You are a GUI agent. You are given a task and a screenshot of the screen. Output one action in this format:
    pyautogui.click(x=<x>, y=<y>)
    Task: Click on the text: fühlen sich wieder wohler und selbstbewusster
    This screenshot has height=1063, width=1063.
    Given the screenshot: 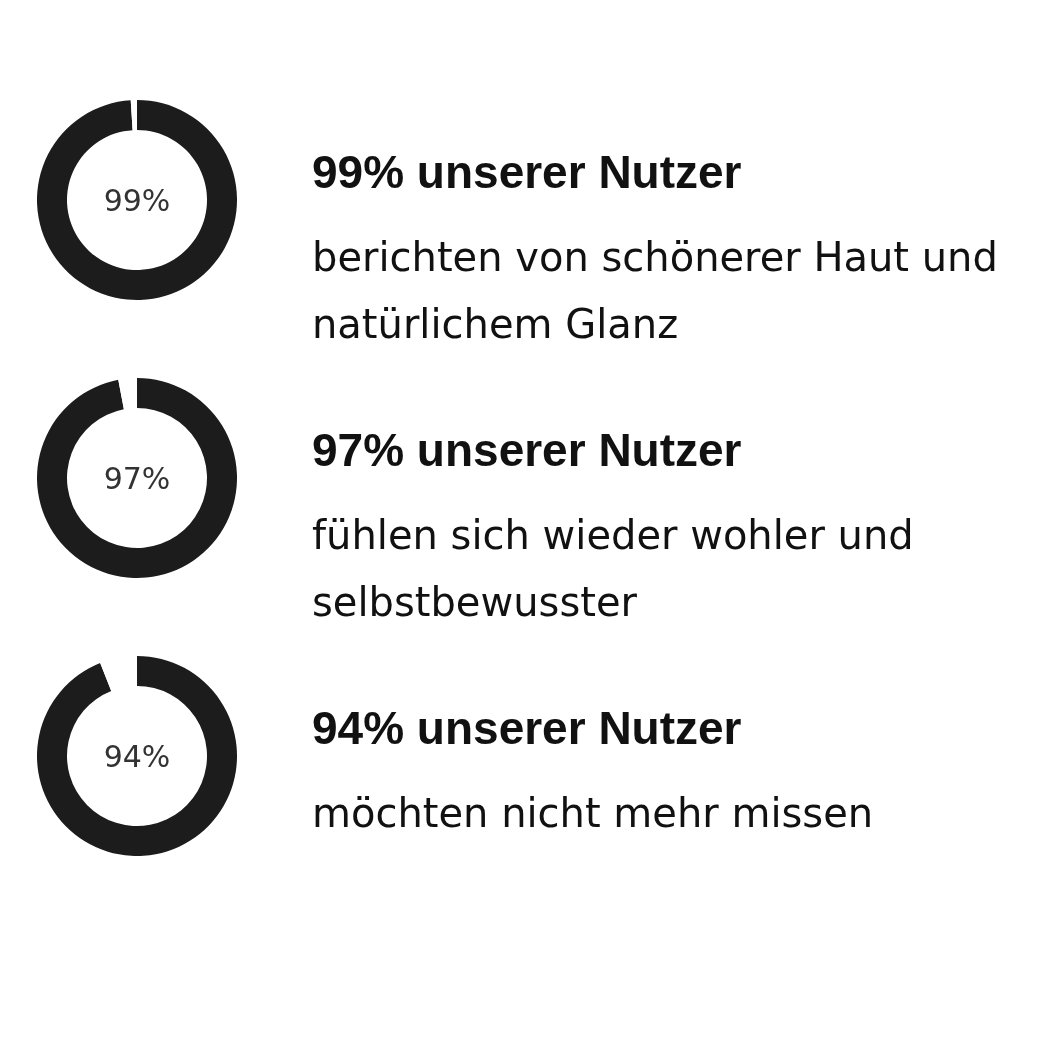 What is the action you would take?
    pyautogui.click(x=619, y=568)
    